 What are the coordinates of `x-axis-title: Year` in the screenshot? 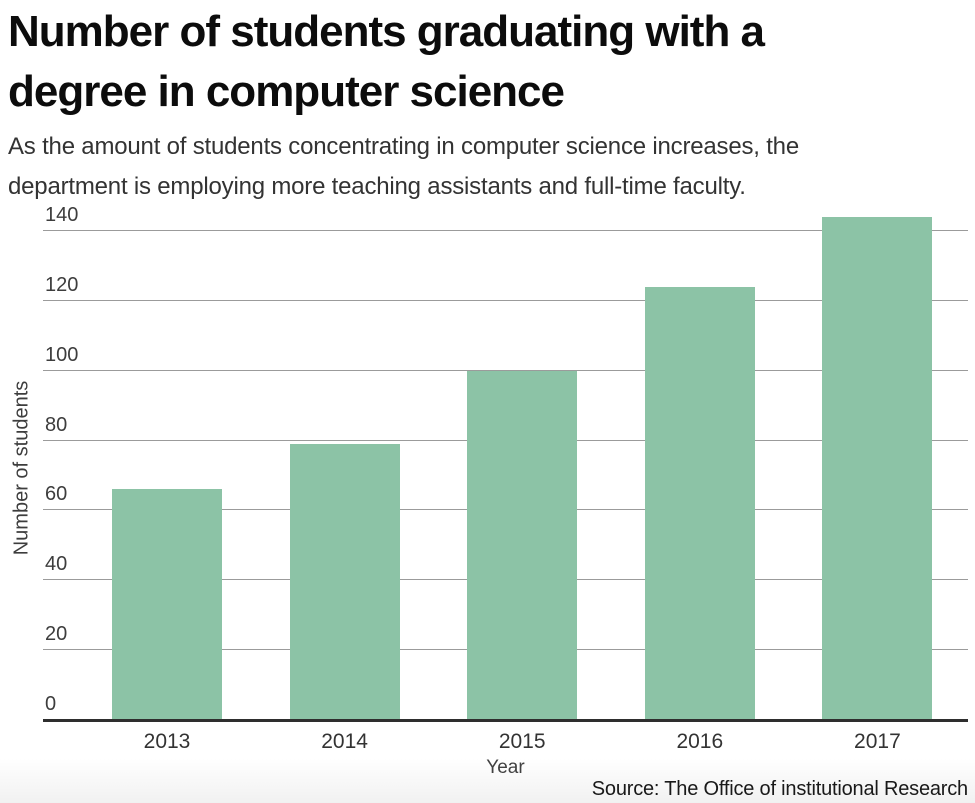 It's located at (505, 767).